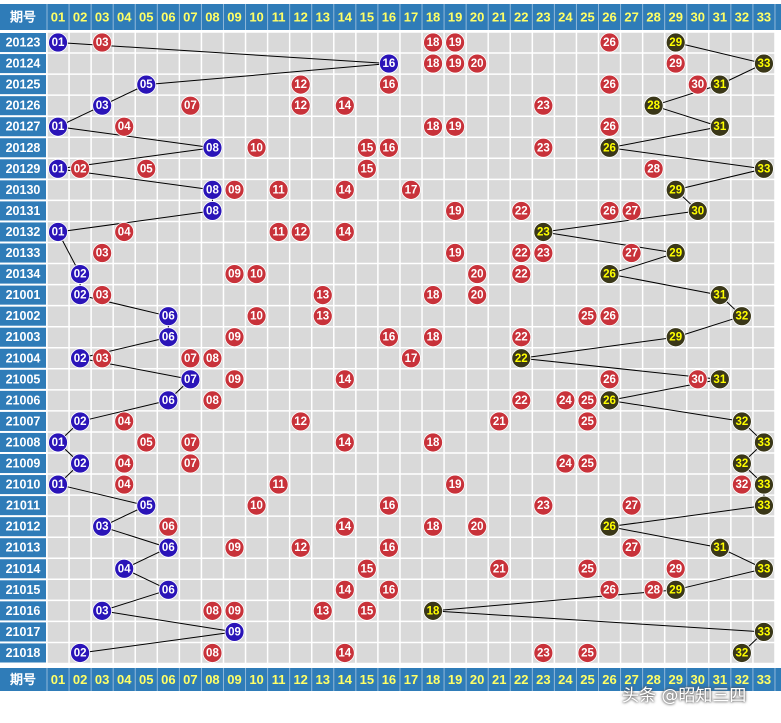  I want to click on red-ball-label: 27, so click(631, 254).